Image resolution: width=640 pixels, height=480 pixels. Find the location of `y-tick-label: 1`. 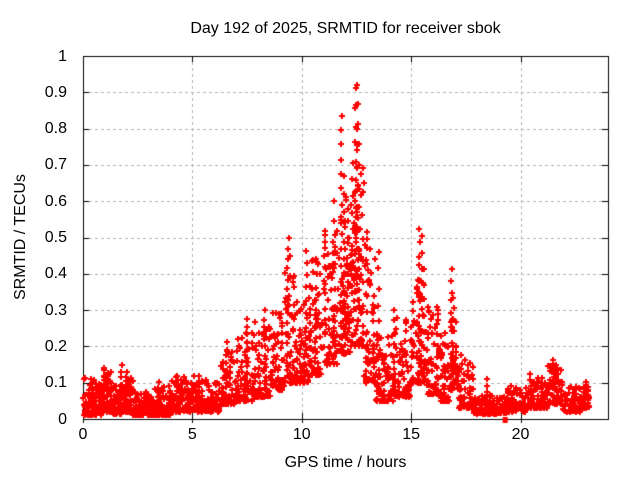

y-tick-label: 1 is located at coordinates (62, 56).